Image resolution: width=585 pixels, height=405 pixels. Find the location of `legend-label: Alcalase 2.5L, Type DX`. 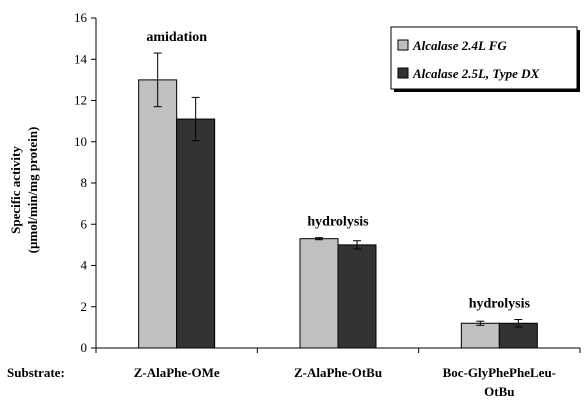

legend-label: Alcalase 2.5L, Type DX is located at coordinates (476, 73).